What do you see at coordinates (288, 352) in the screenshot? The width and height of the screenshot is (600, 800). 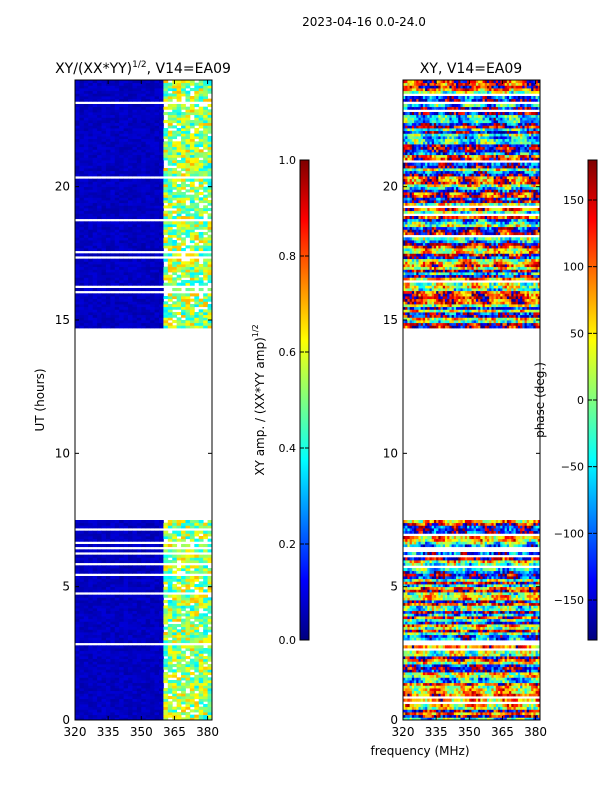 I see `colorbar-tick-label: 0.6` at bounding box center [288, 352].